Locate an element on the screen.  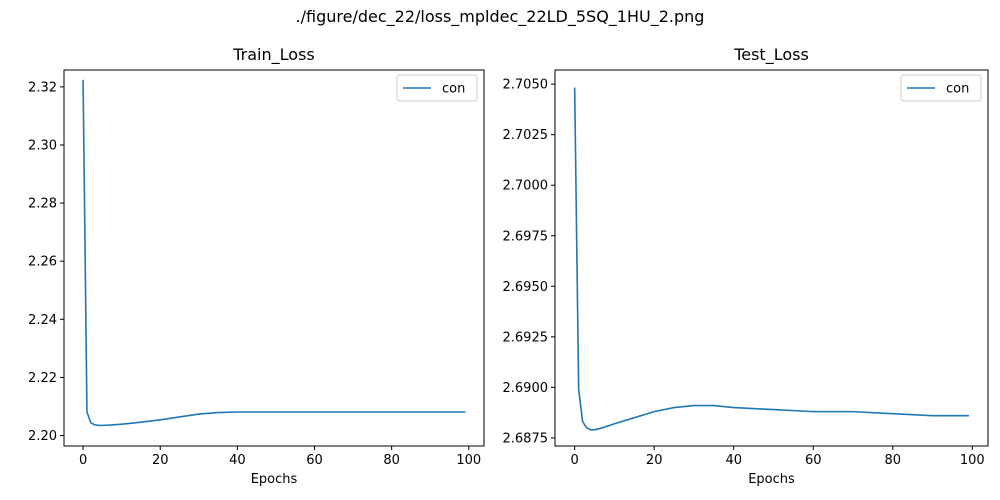
train-loss-ytick-label: 2.26 is located at coordinates (42, 262).